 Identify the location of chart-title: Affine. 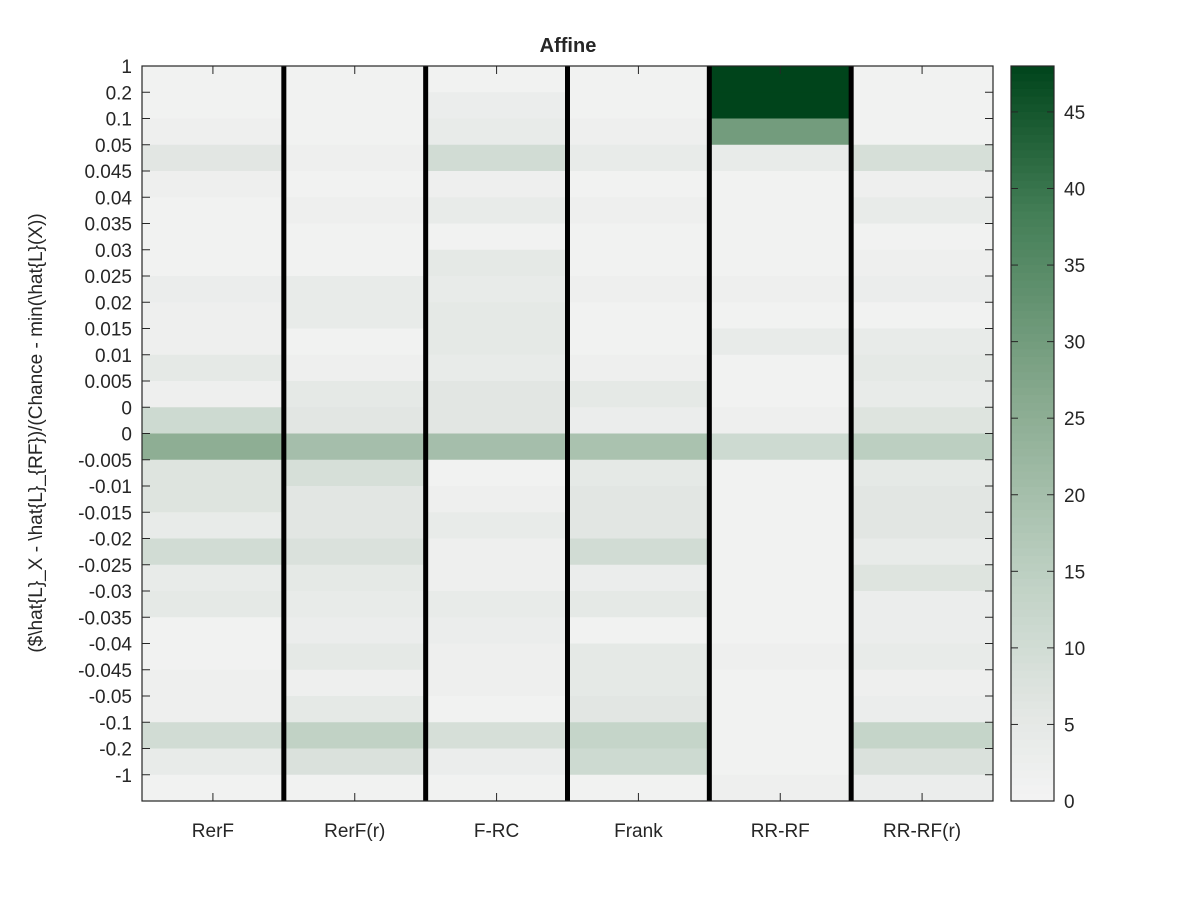
(568, 46).